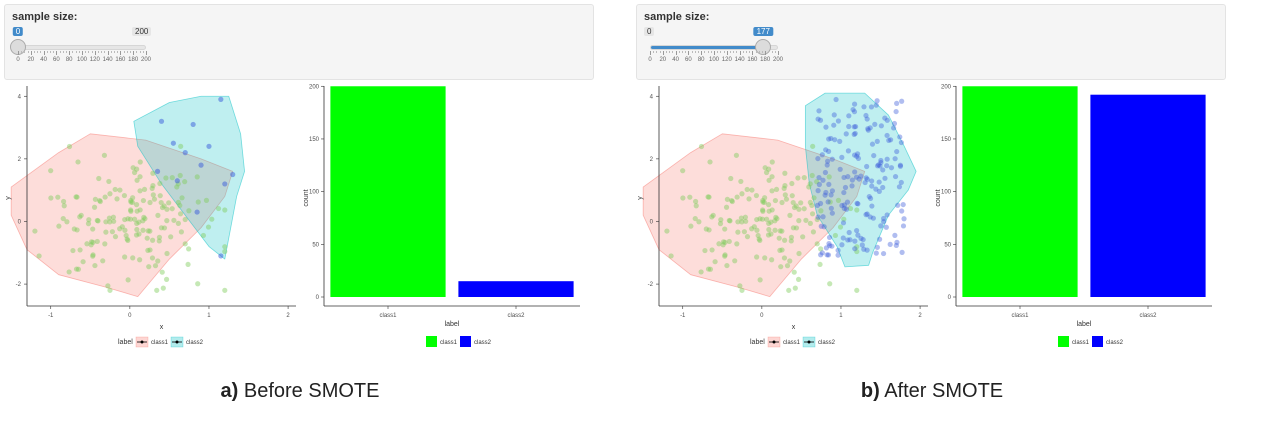 Image resolution: width=1272 pixels, height=421 pixels. What do you see at coordinates (431, 341) in the screenshot?
I see `legend-key` at bounding box center [431, 341].